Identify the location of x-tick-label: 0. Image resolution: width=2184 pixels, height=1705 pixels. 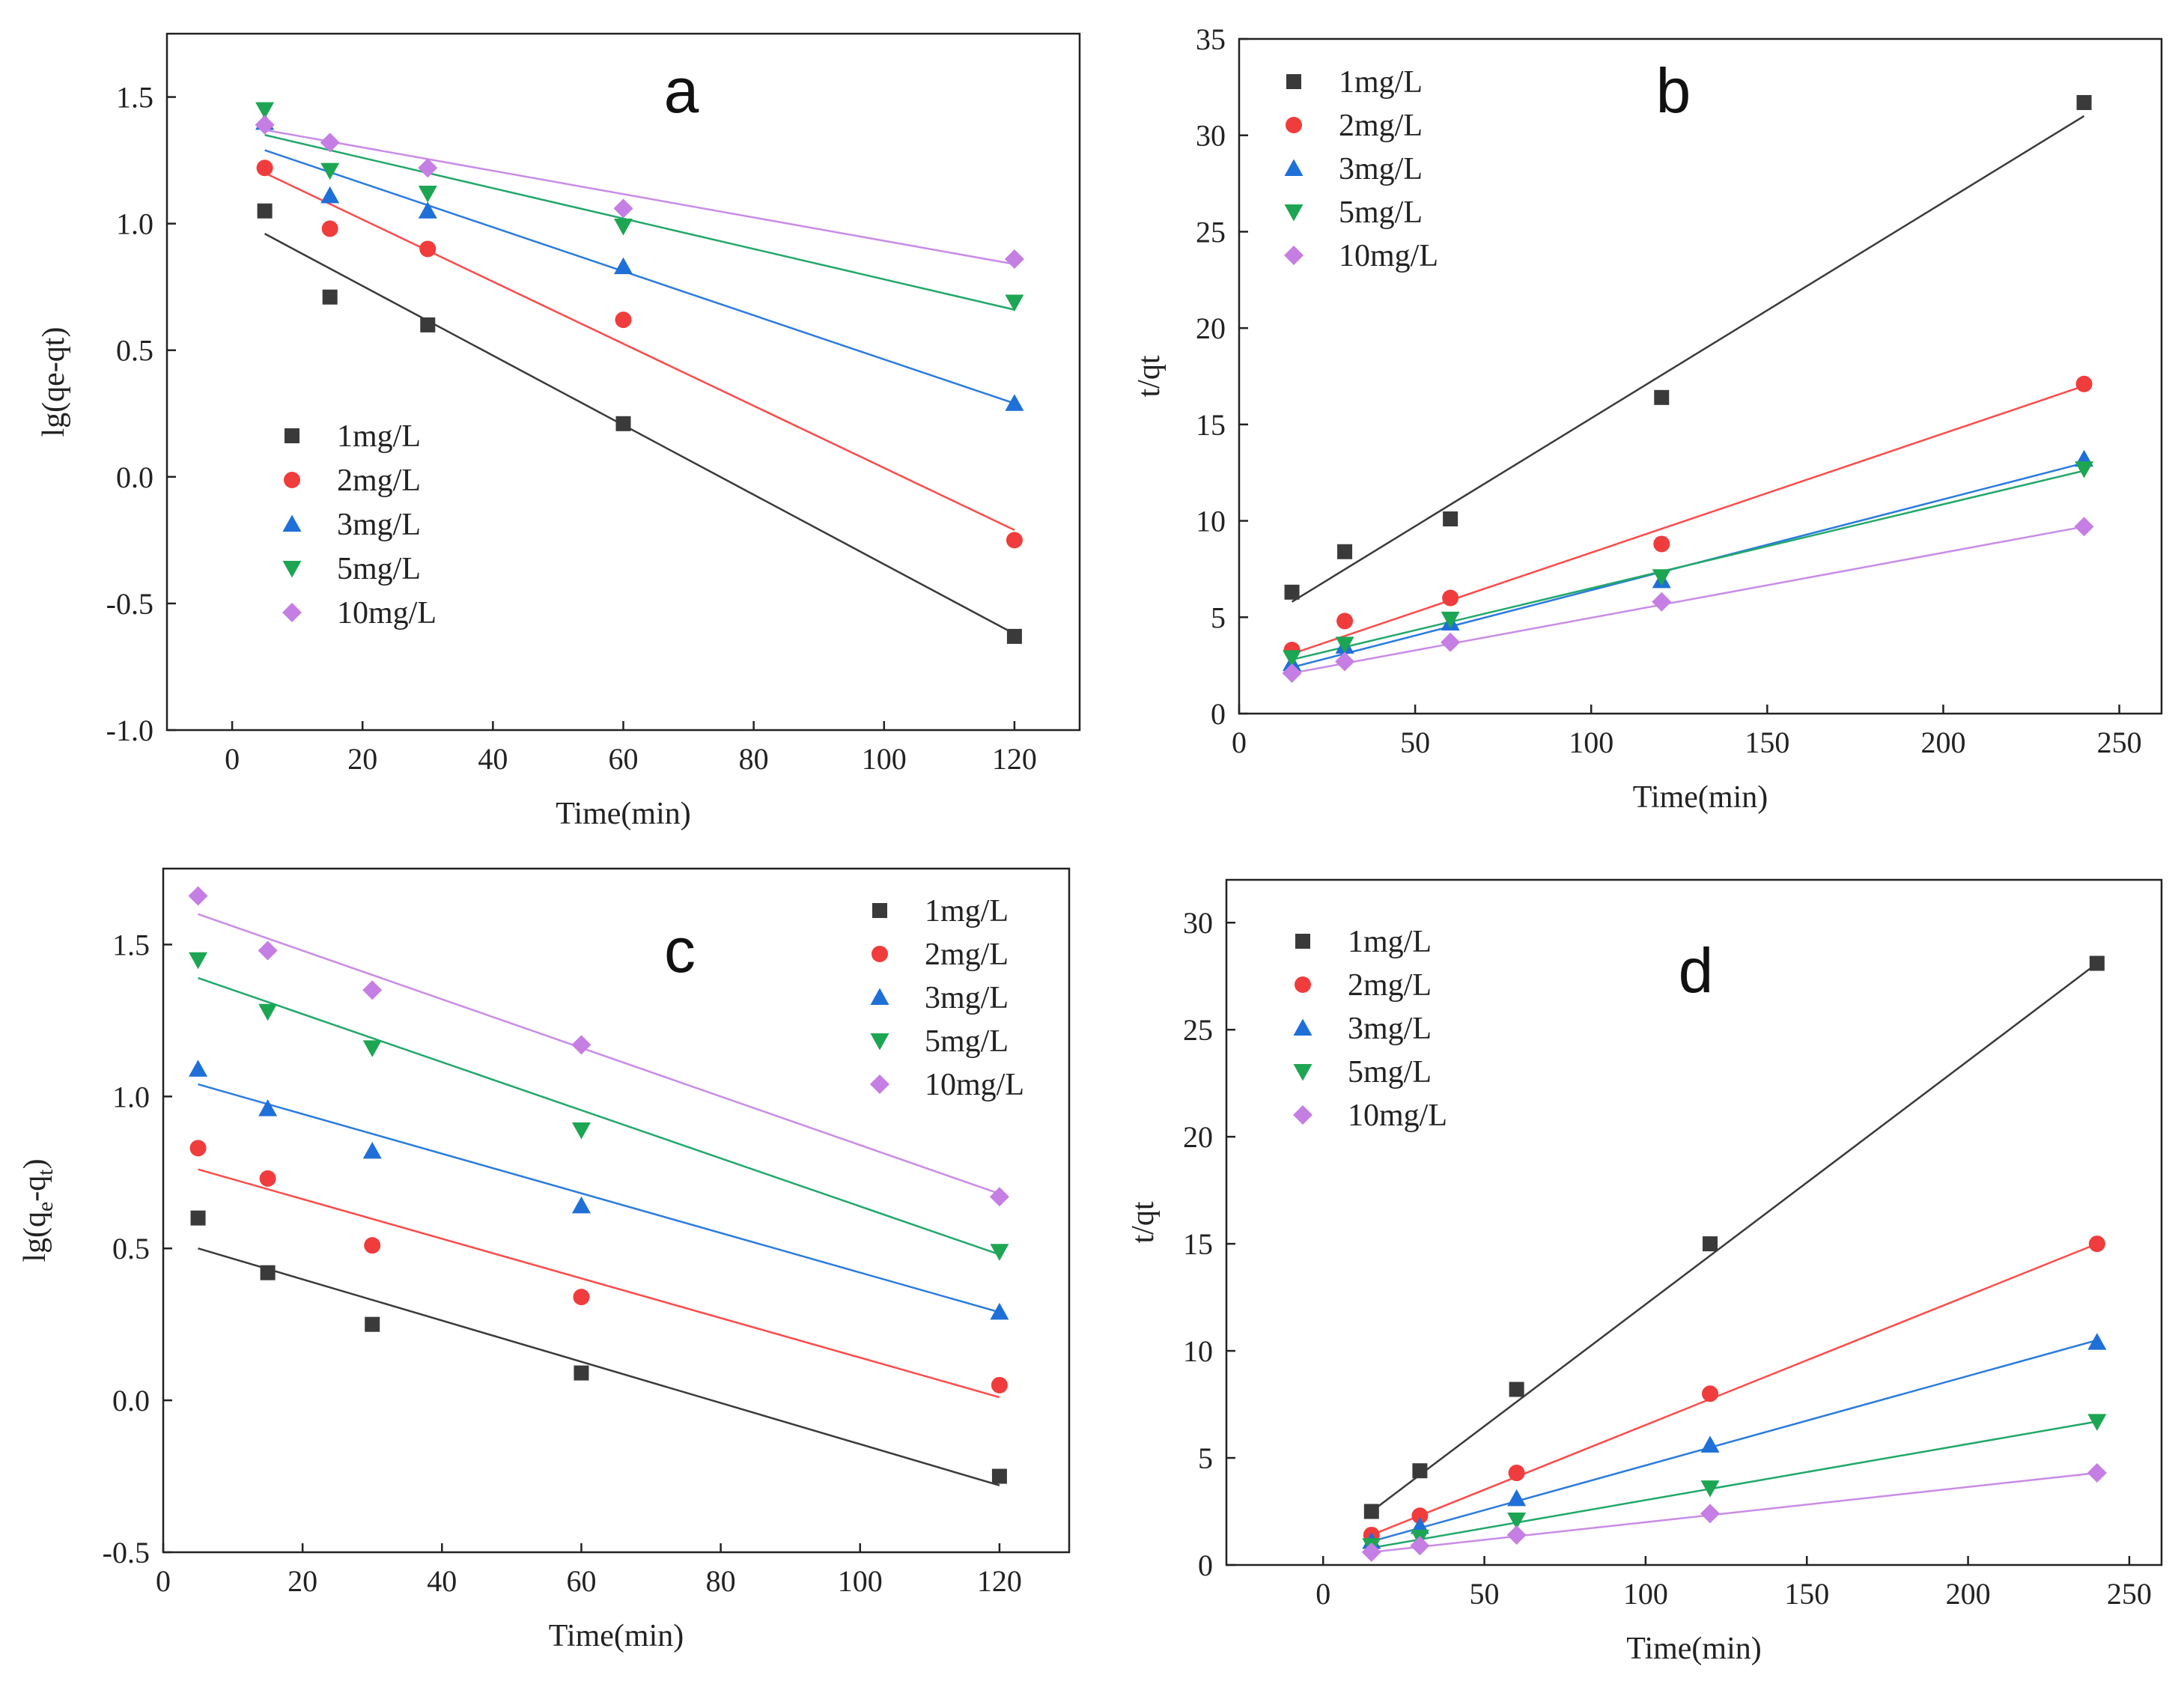
(163, 1581).